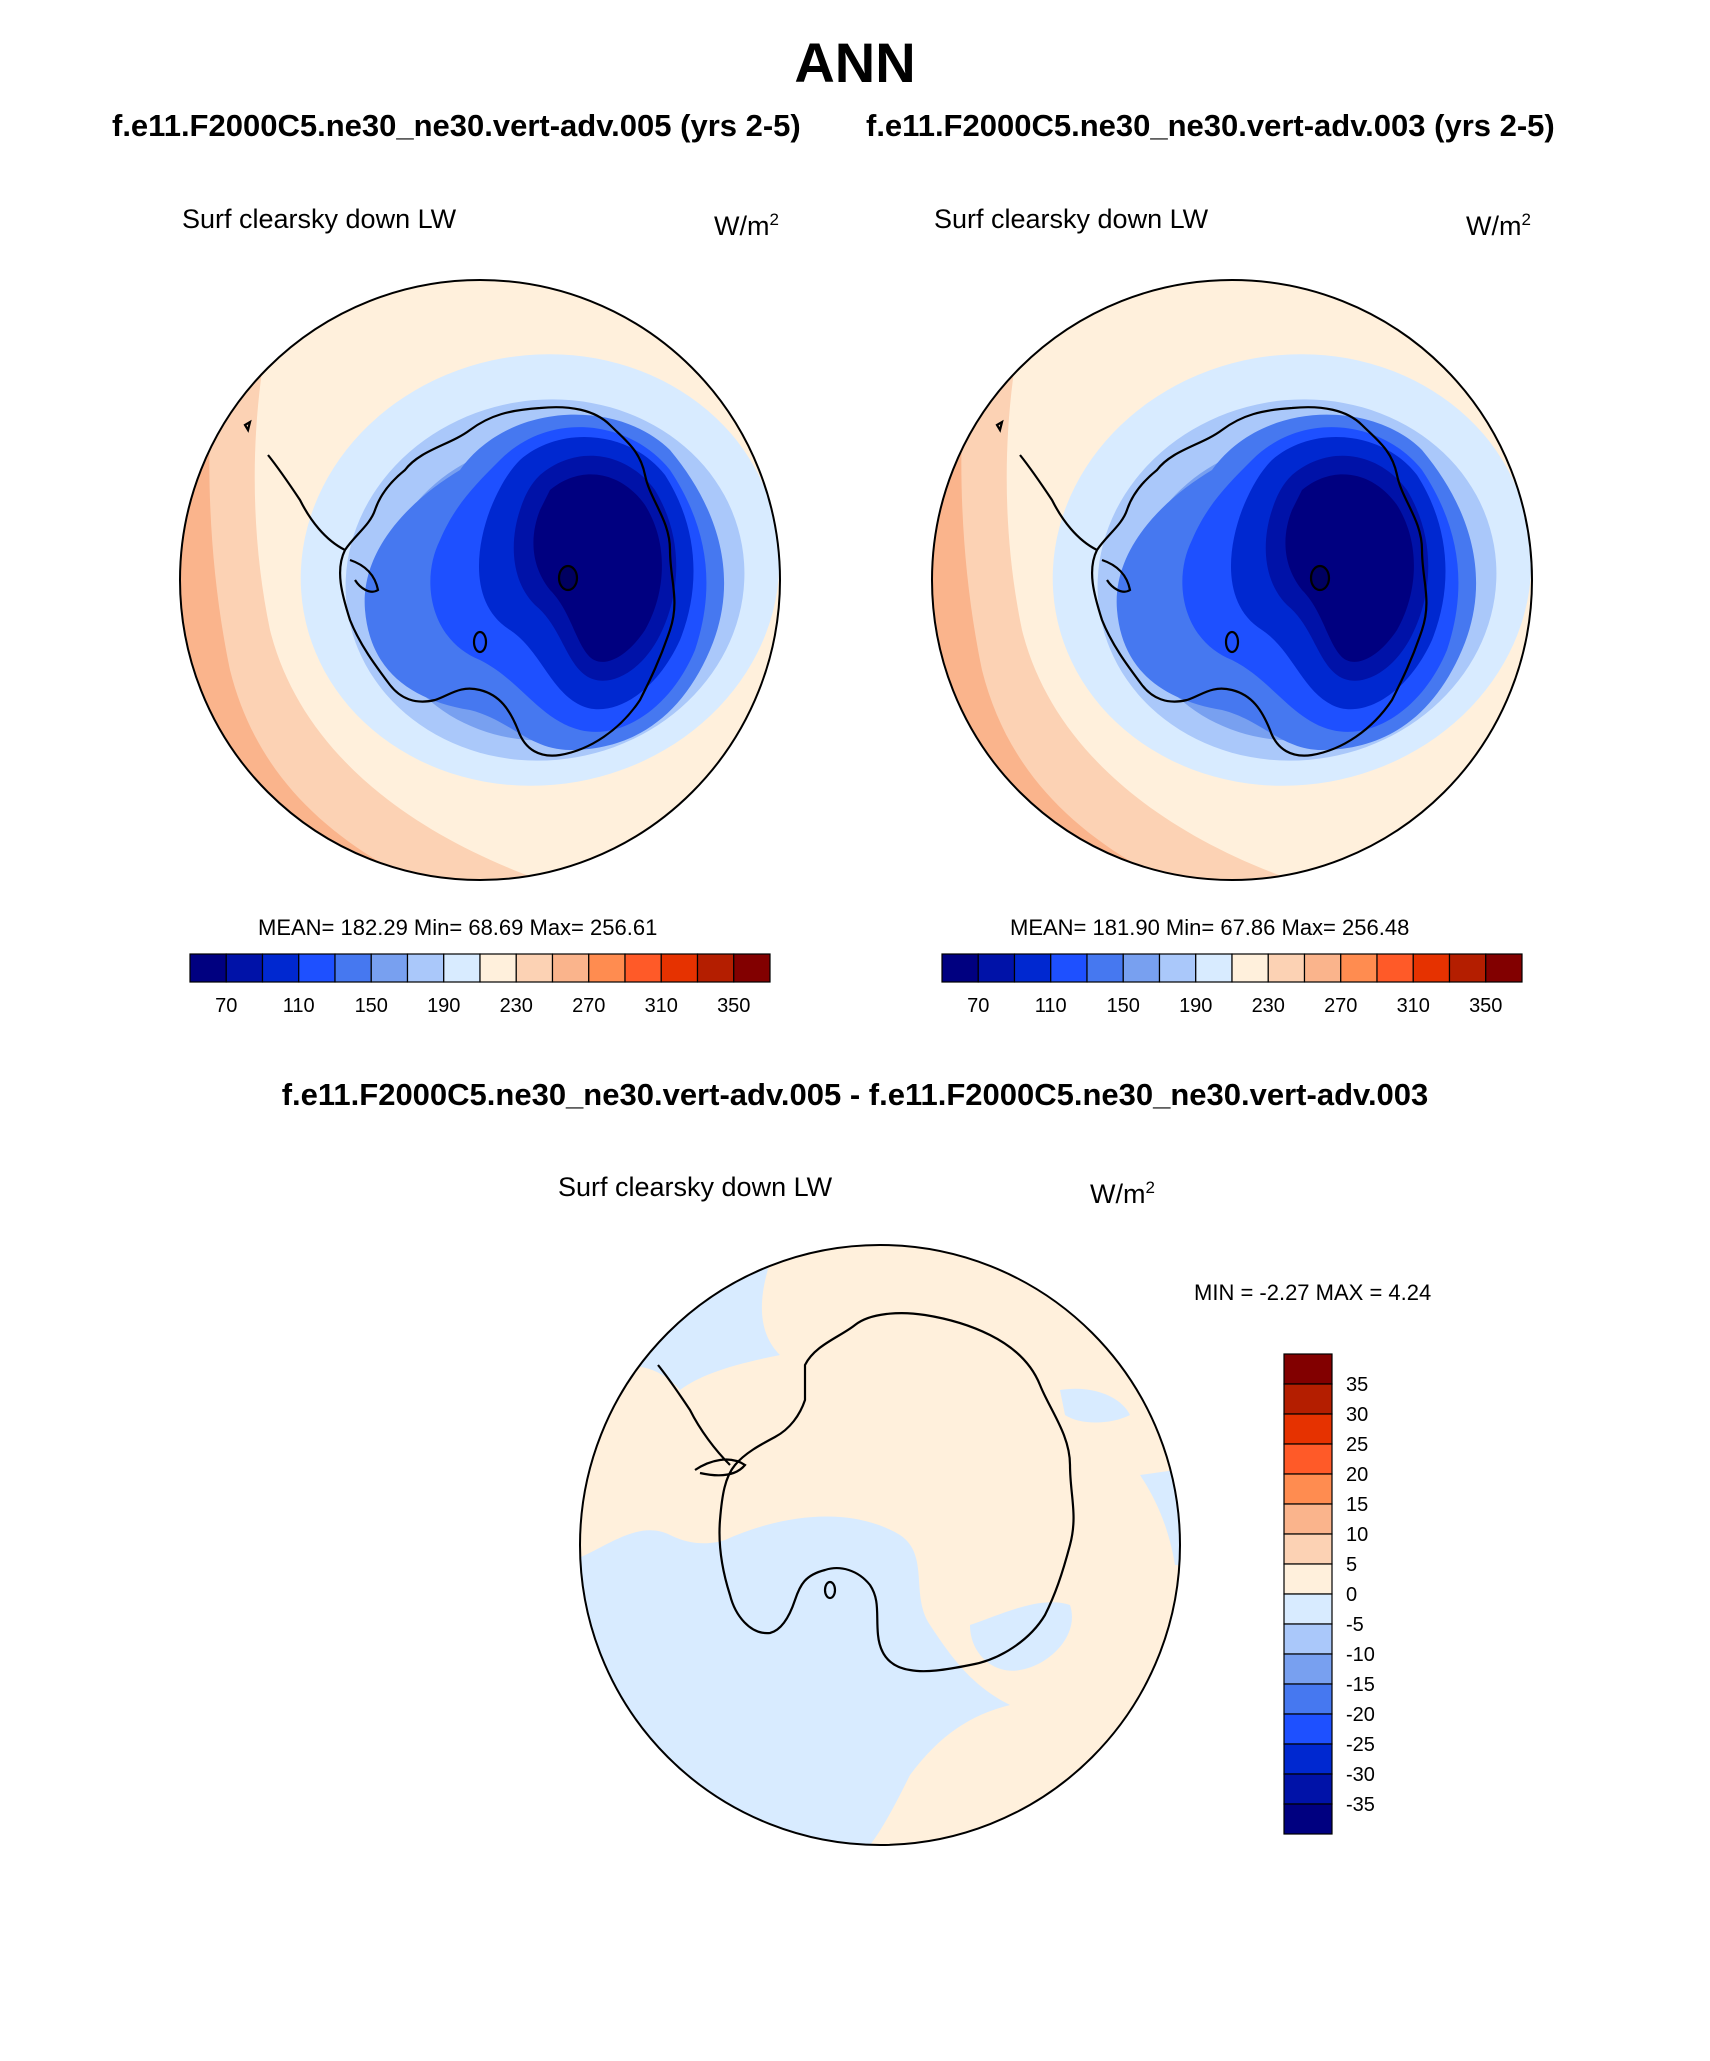 This screenshot has width=1710, height=2061. Describe the element at coordinates (1051, 1006) in the screenshot. I see `panel-2-colorbar-tick-label: 110` at that location.